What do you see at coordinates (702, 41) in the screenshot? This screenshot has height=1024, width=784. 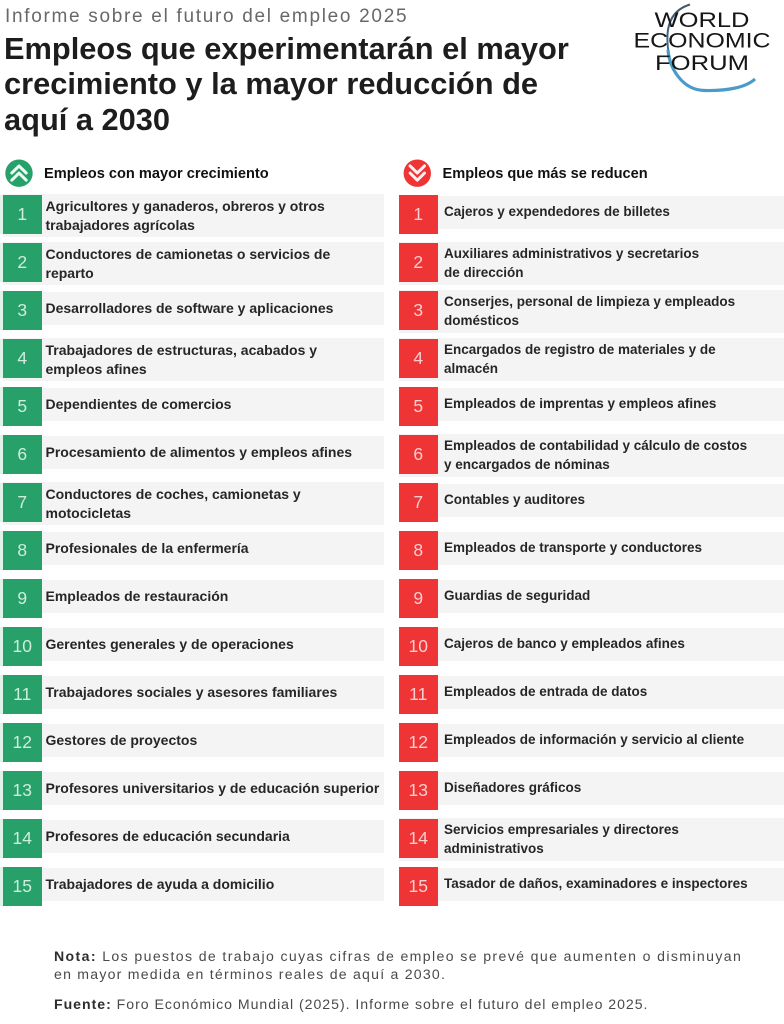 I see `svg-text: ECONOMIC` at bounding box center [702, 41].